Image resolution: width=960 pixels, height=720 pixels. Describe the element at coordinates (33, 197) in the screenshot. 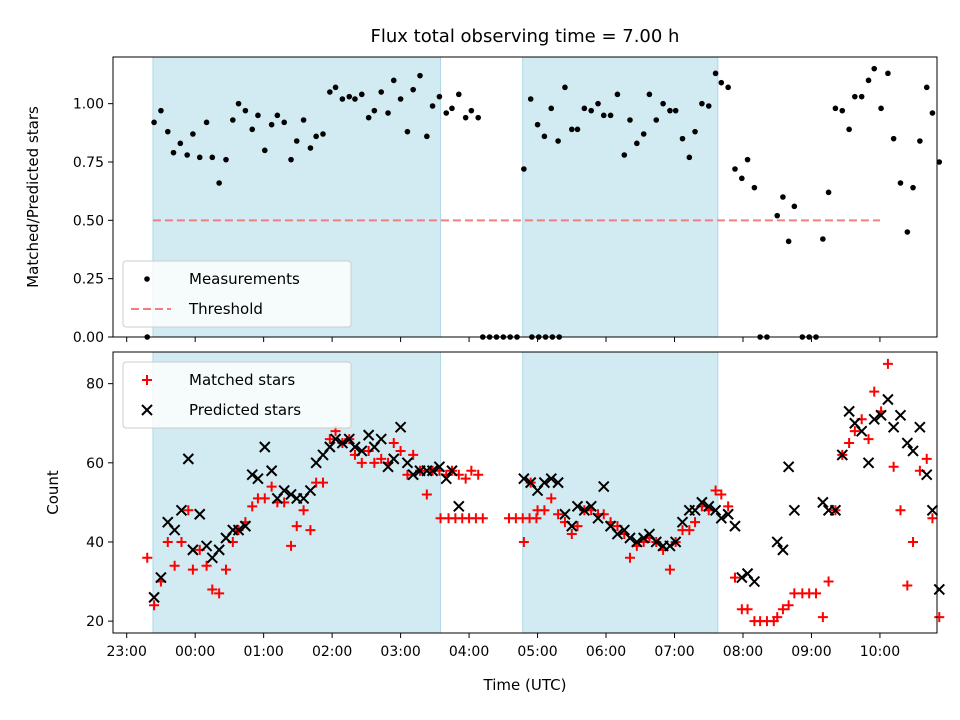

I see `y-axis-label: Matched/Predicted stars` at that location.